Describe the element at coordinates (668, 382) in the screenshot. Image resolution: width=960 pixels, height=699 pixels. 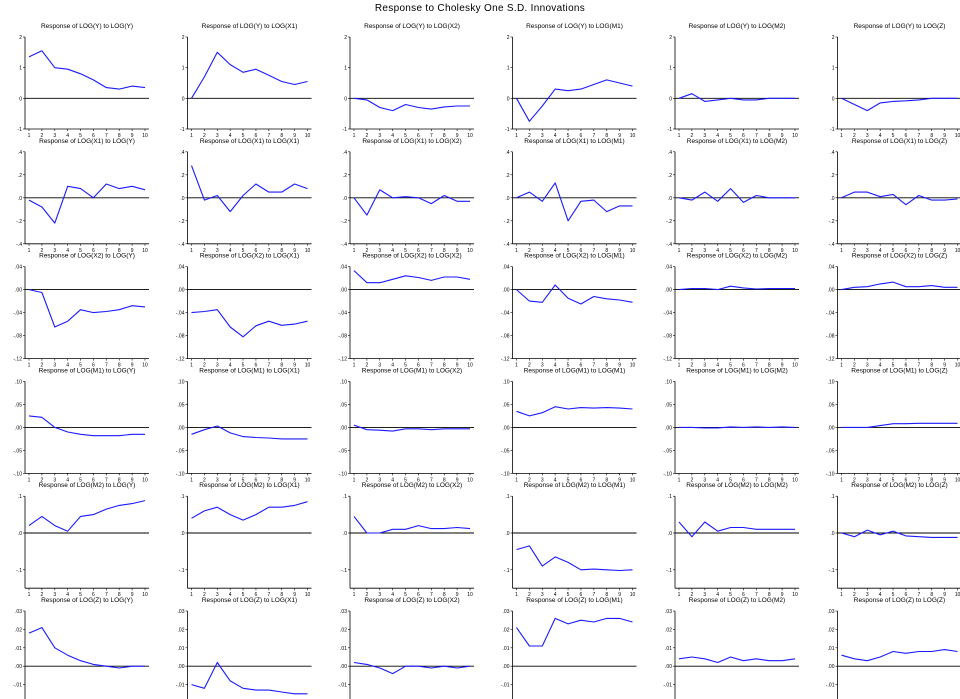
I see `y-tick-label: .10` at that location.